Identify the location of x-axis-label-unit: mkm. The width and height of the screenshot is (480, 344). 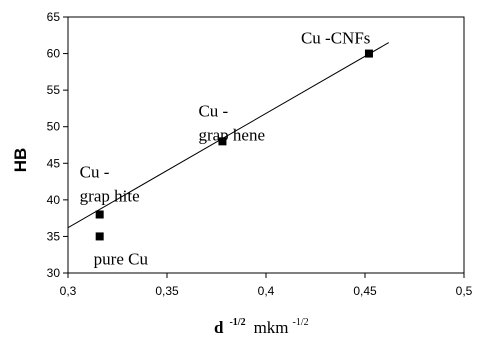
(271, 327).